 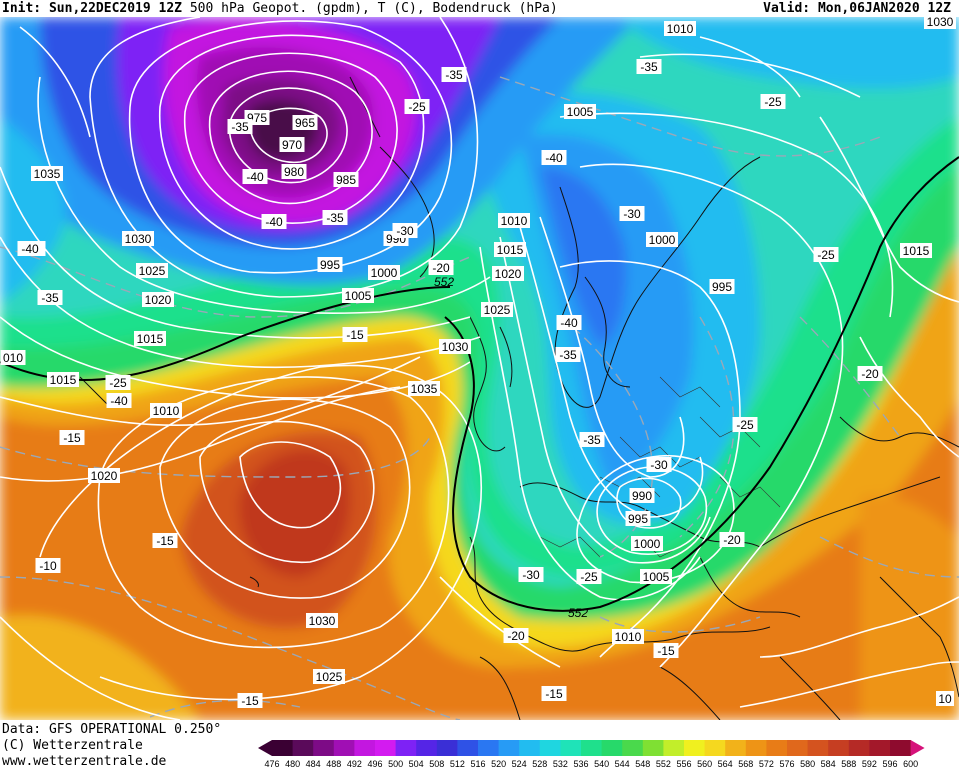 What do you see at coordinates (539, 764) in the screenshot?
I see `legend-tick-label: 528` at bounding box center [539, 764].